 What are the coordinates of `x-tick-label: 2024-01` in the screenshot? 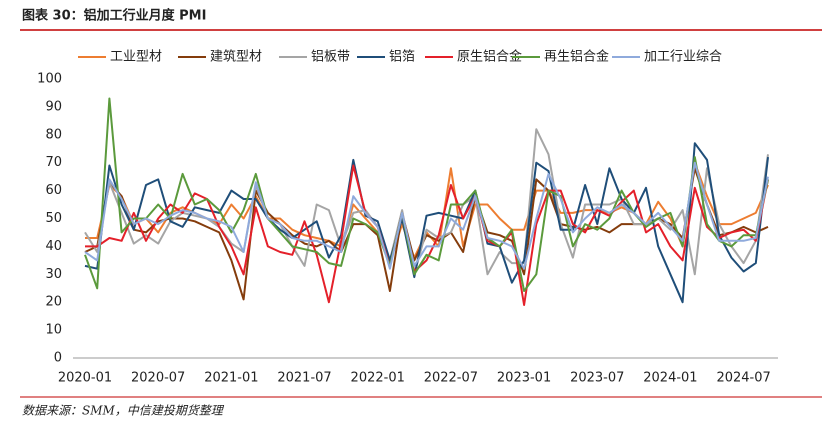 It's located at (670, 378).